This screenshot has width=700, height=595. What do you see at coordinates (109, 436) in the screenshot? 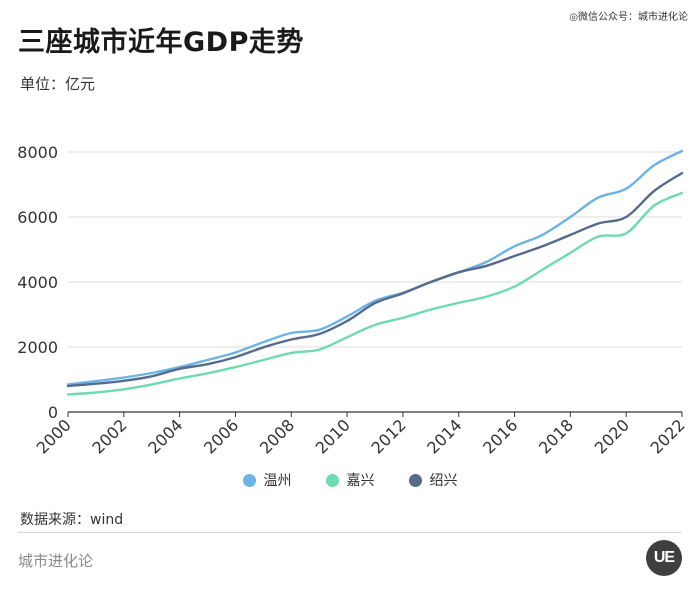
I see `x-tick-label-2002: 2002` at bounding box center [109, 436].